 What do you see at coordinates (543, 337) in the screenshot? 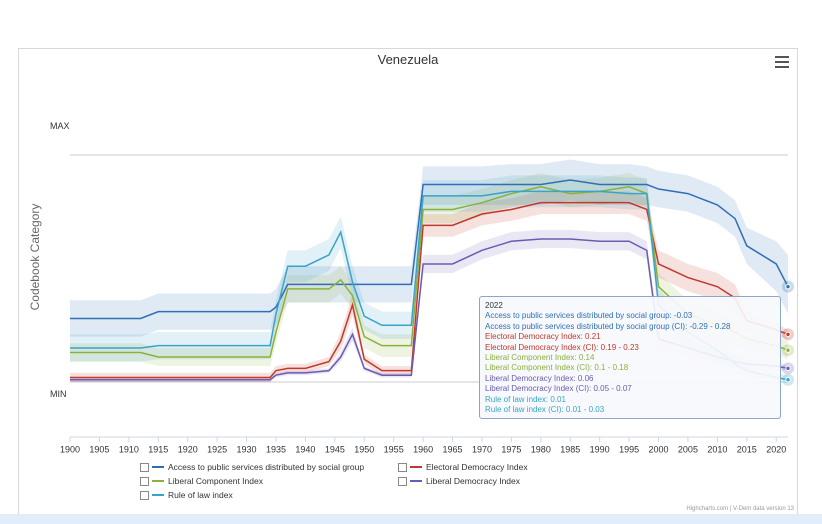
I see `tooltip-line: Electoral Democracy Index: 0.21` at bounding box center [543, 337].